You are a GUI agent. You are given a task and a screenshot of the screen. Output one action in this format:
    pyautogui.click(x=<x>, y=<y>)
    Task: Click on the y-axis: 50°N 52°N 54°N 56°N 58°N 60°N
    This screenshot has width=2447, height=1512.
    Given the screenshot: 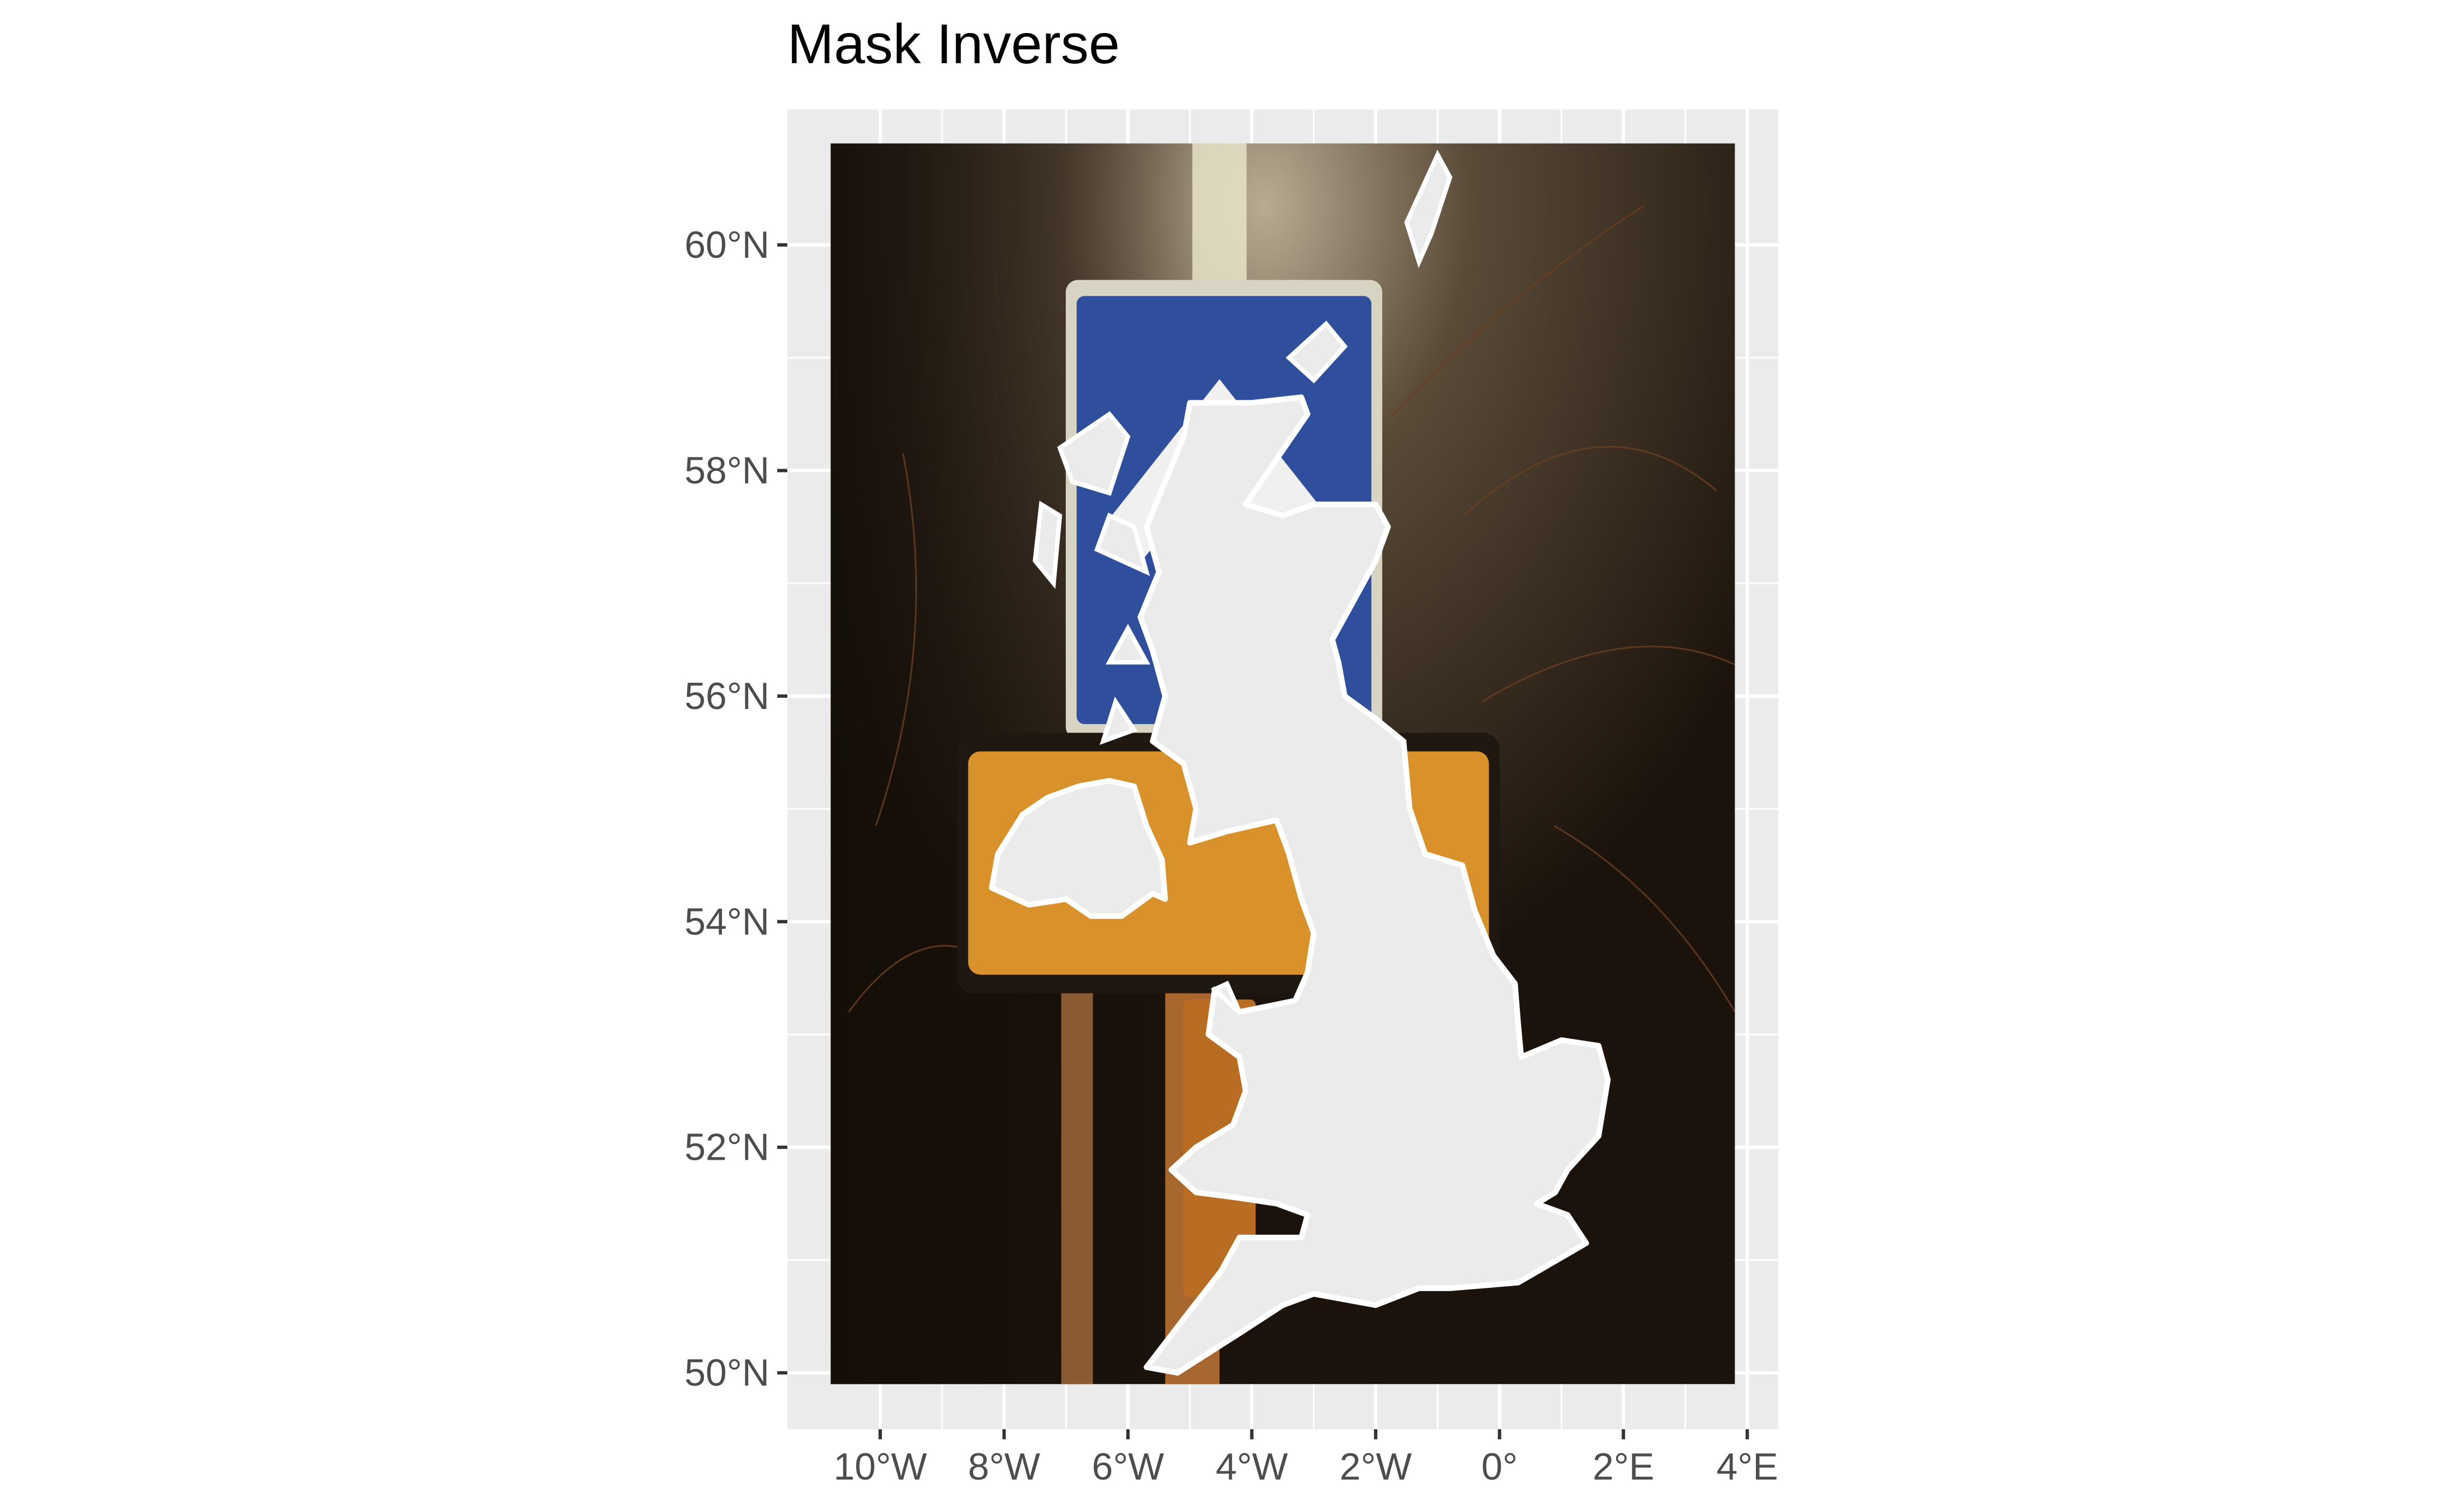 What is the action you would take?
    pyautogui.click(x=735, y=809)
    